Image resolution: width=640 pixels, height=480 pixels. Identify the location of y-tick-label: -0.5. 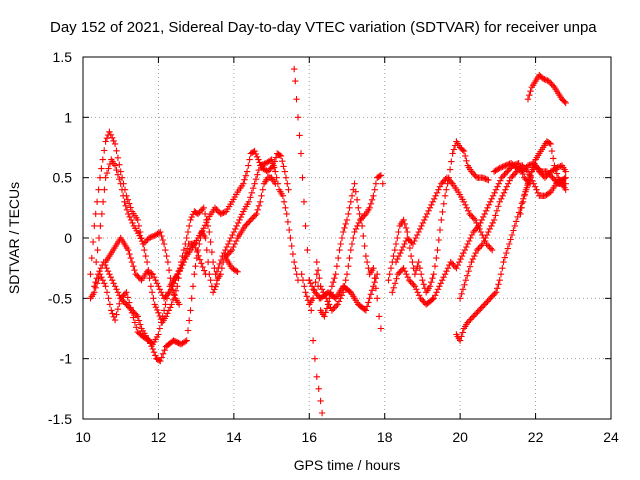
(60, 298).